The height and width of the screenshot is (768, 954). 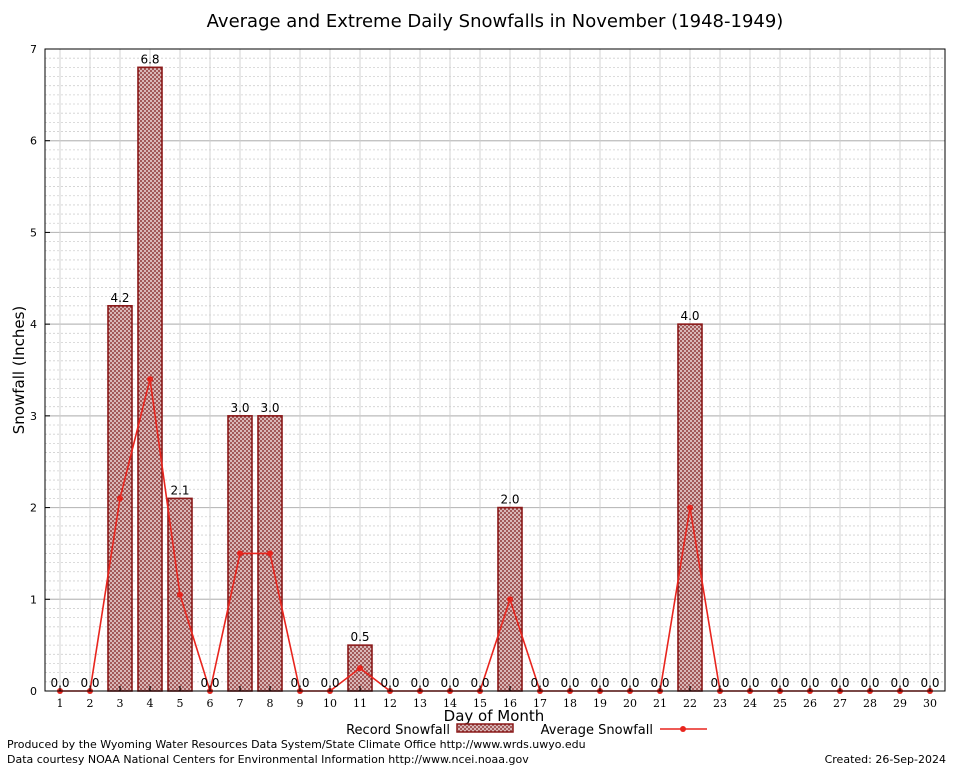 I want to click on x-tick-label: 22, so click(x=690, y=703).